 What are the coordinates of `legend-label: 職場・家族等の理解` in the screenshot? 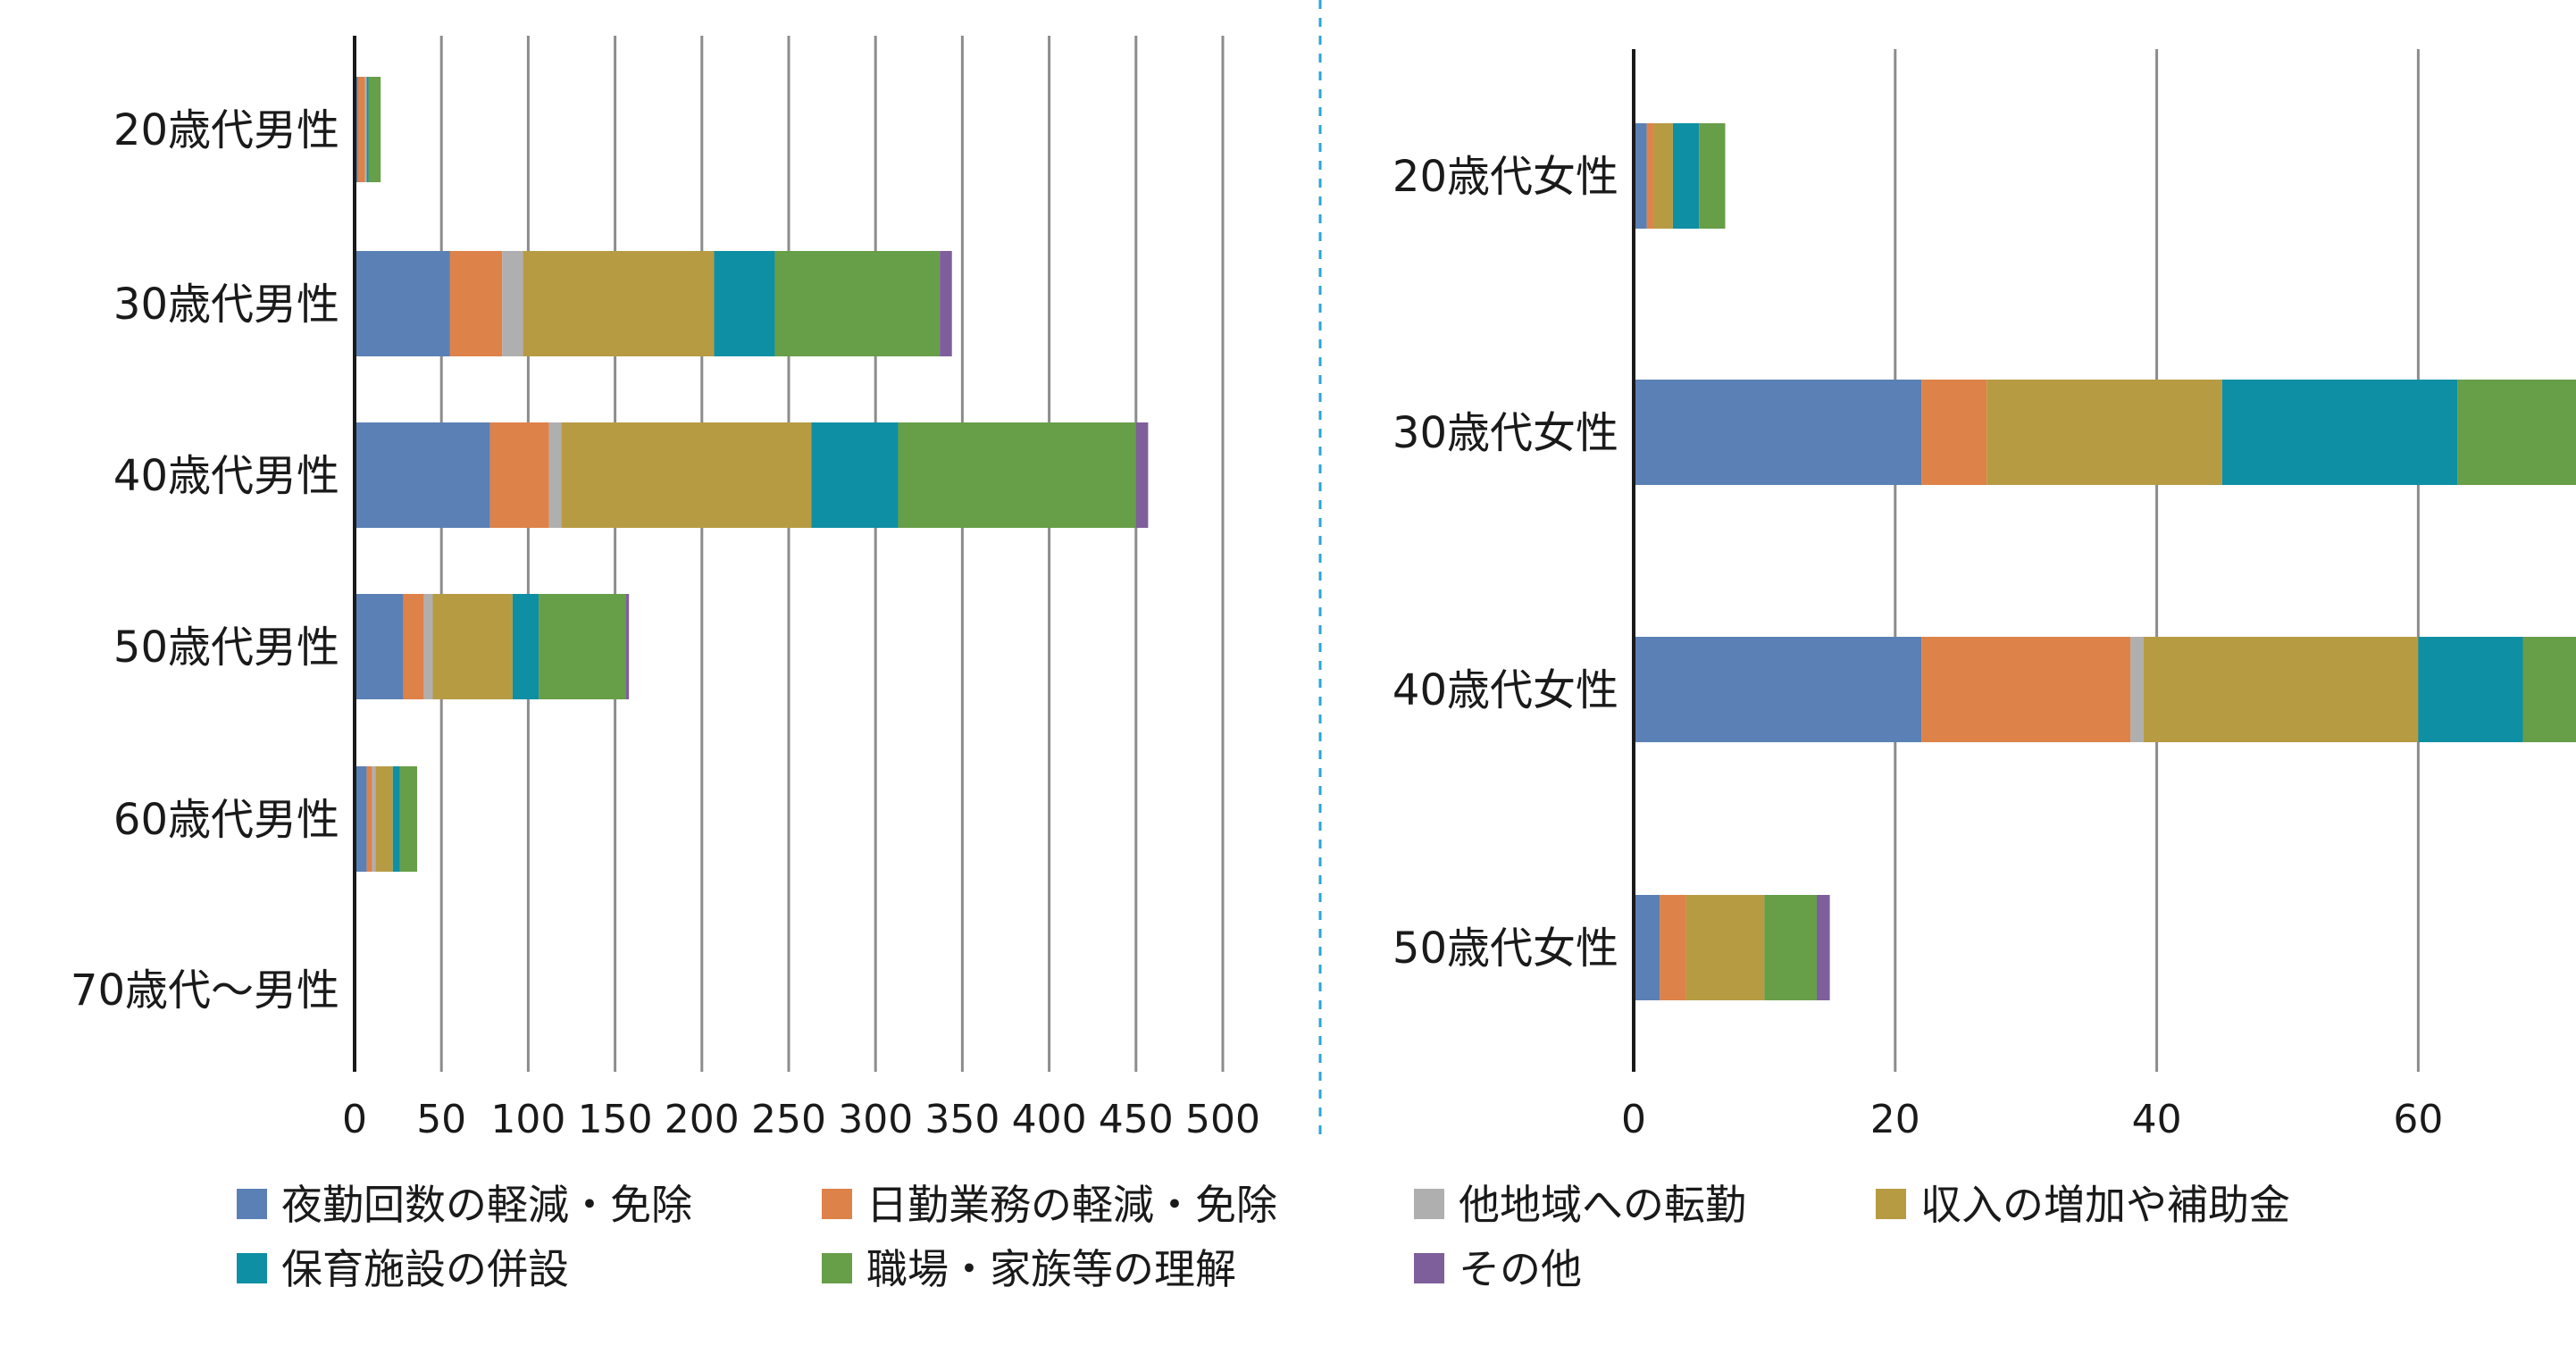 It's located at (1051, 1269).